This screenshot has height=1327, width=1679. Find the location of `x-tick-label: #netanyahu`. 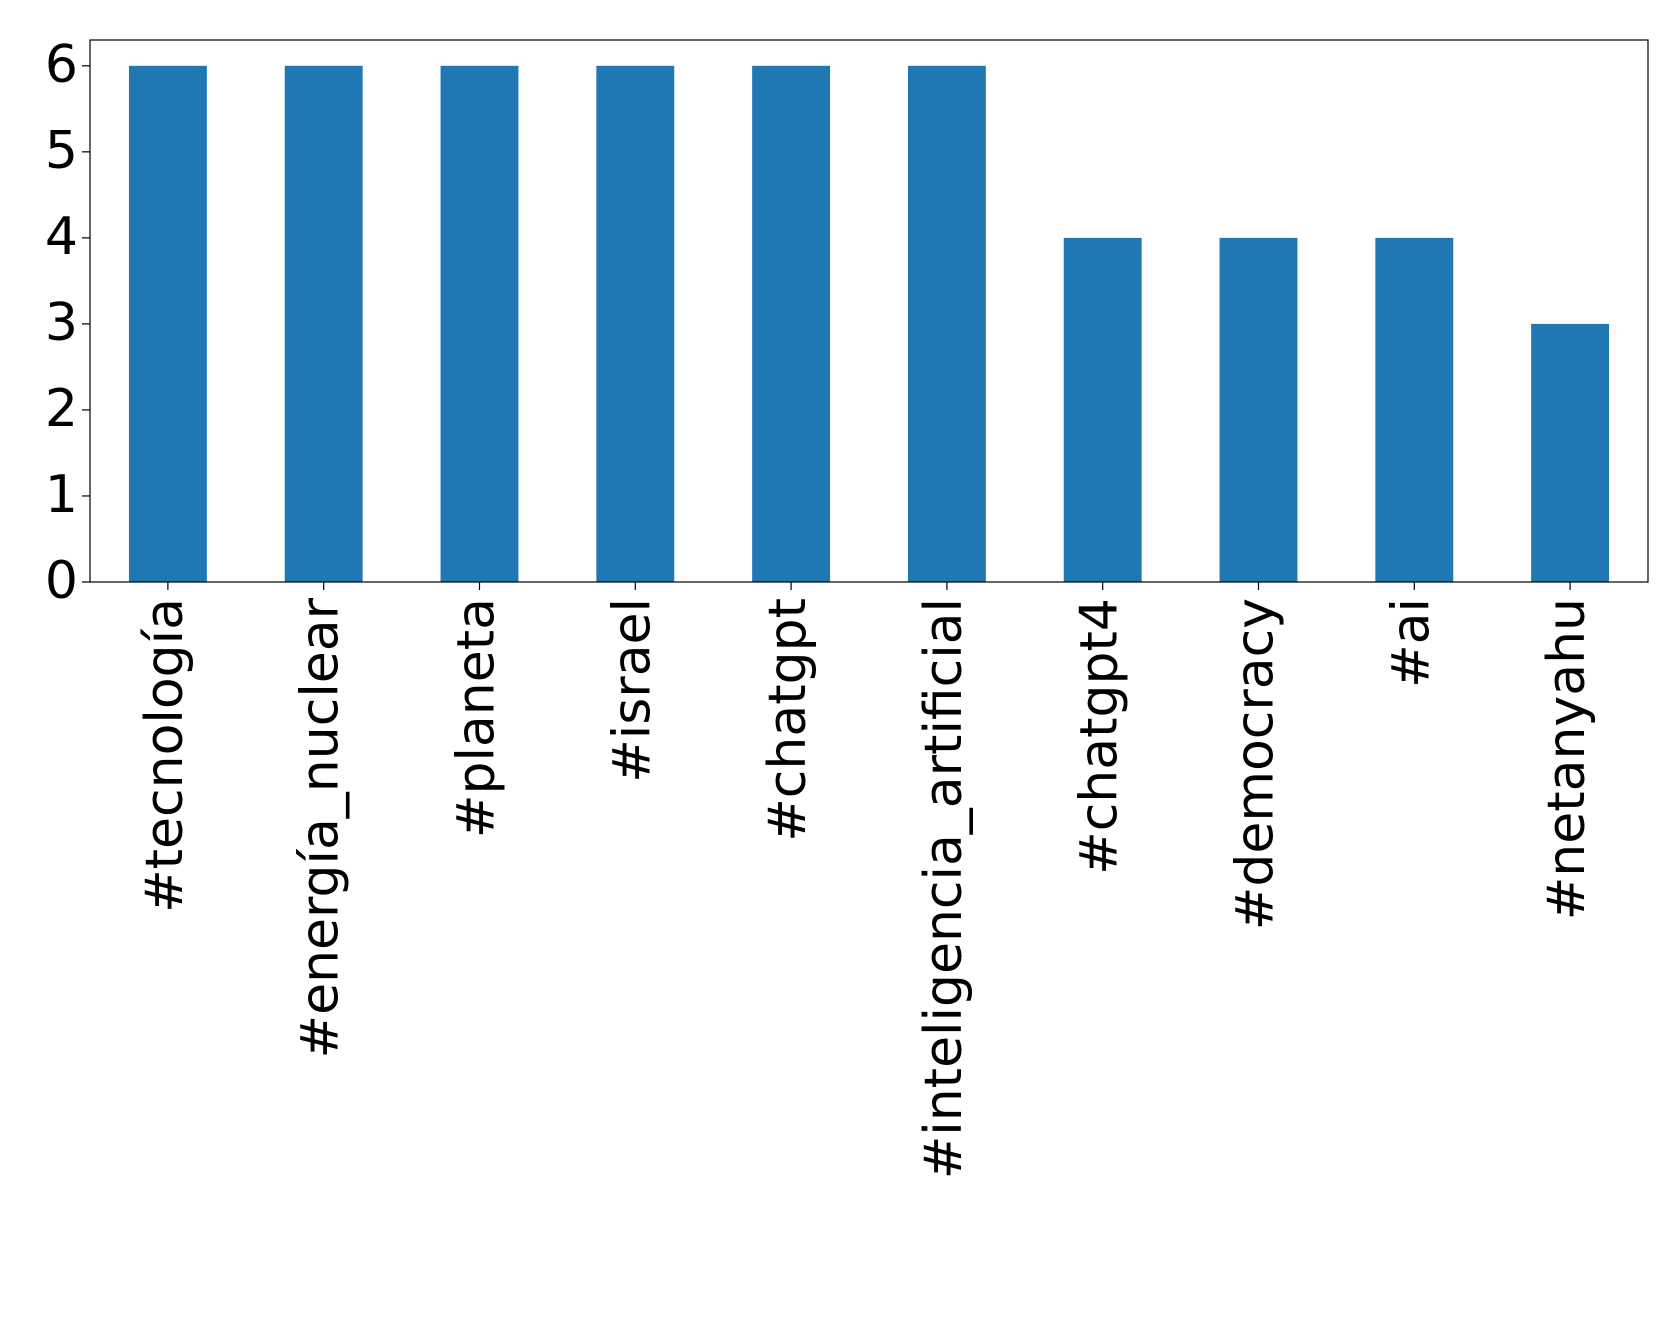

x-tick-label: #netanyahu is located at coordinates (1567, 759).